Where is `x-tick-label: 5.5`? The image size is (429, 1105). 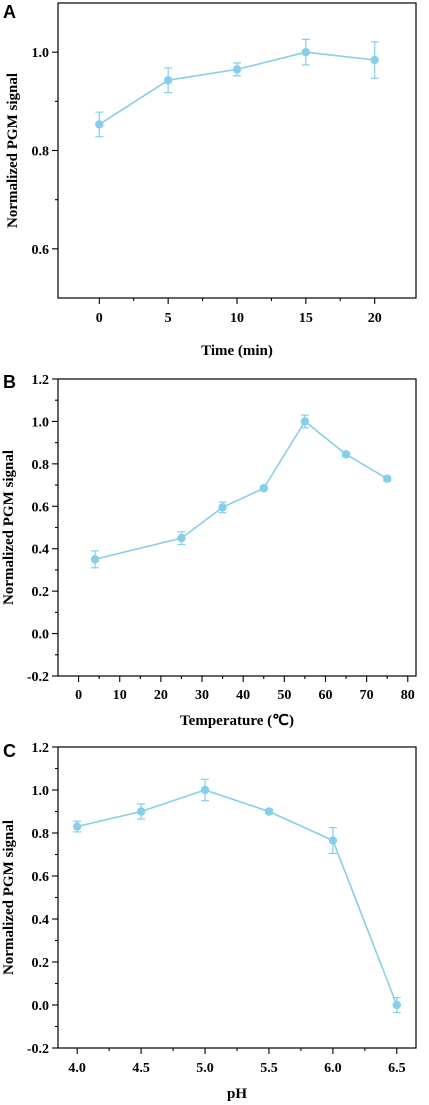 x-tick-label: 5.5 is located at coordinates (269, 1068).